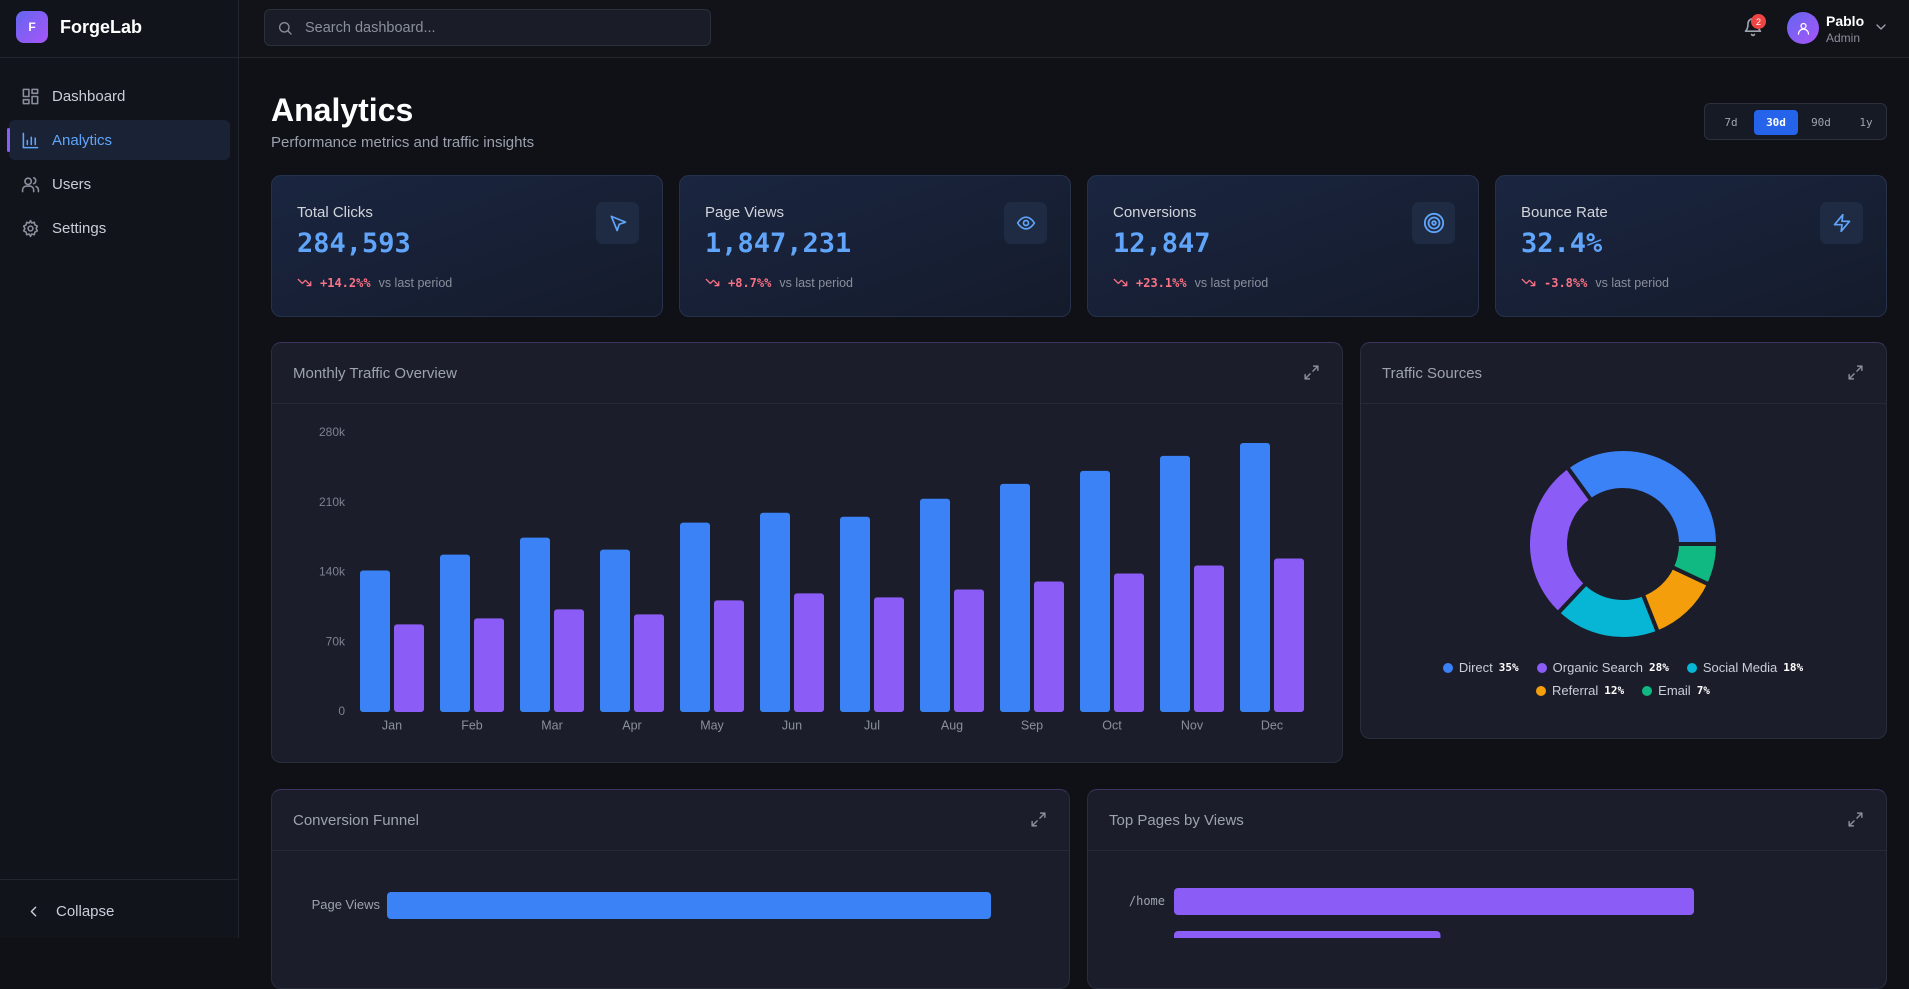 The width and height of the screenshot is (1909, 989). Describe the element at coordinates (1623, 540) in the screenshot. I see `chart-card: Traffic Sources` at that location.